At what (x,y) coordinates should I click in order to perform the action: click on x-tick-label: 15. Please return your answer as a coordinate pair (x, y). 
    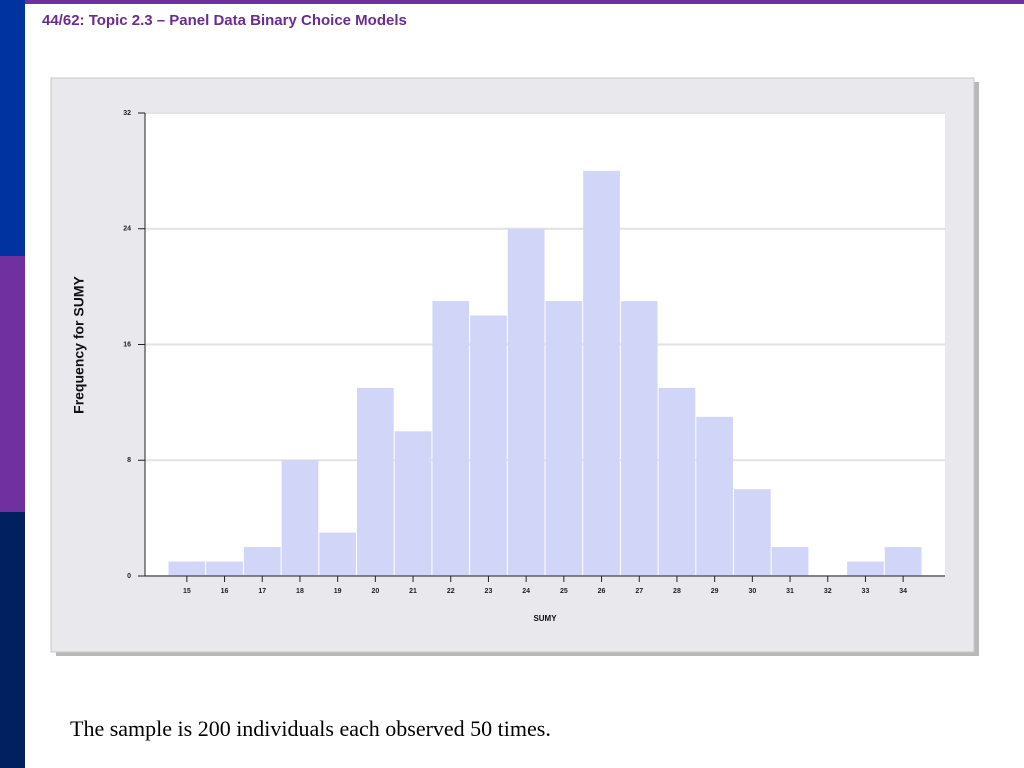
    Looking at the image, I should click on (187, 591).